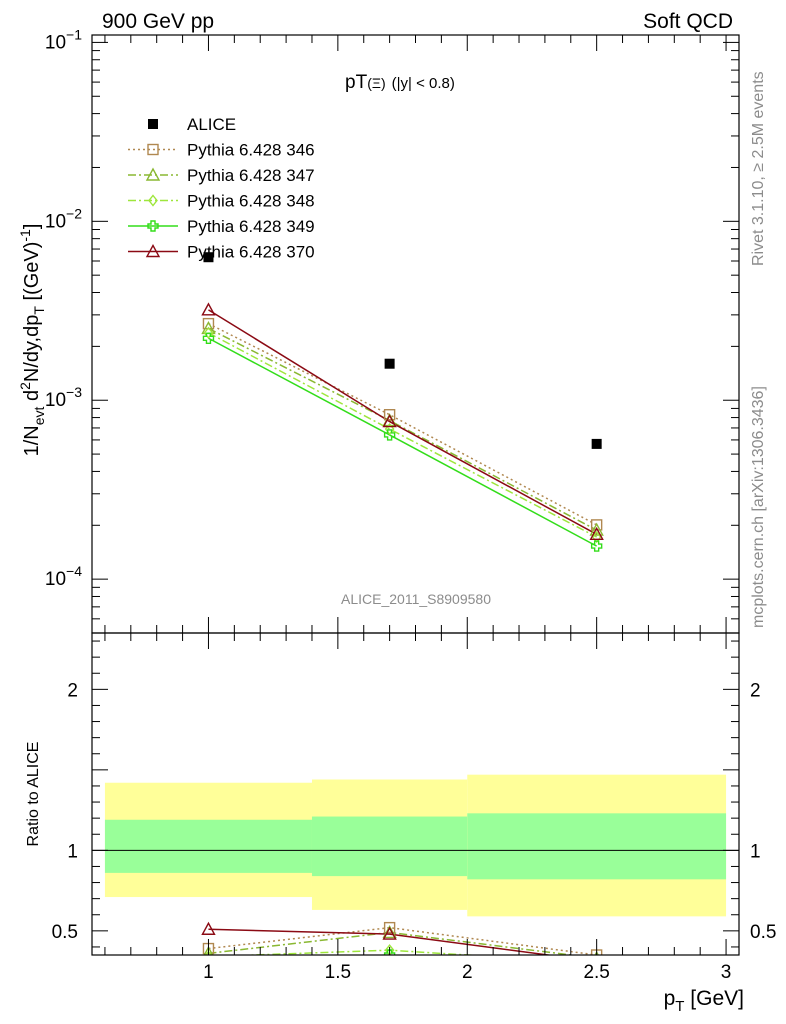 The width and height of the screenshot is (786, 1024). Describe the element at coordinates (63, 576) in the screenshot. I see `main-y-tick-label-0: 10⁻⁴` at that location.